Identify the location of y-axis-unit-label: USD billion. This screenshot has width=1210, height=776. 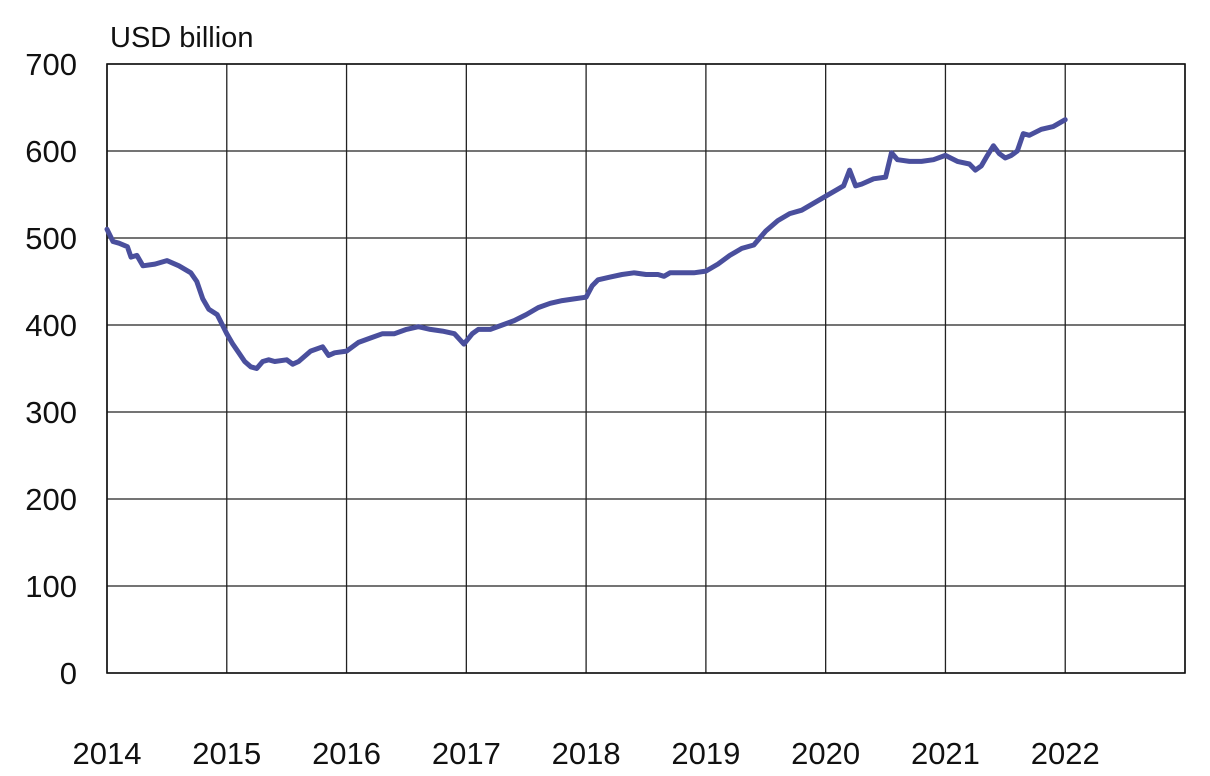
(181, 38).